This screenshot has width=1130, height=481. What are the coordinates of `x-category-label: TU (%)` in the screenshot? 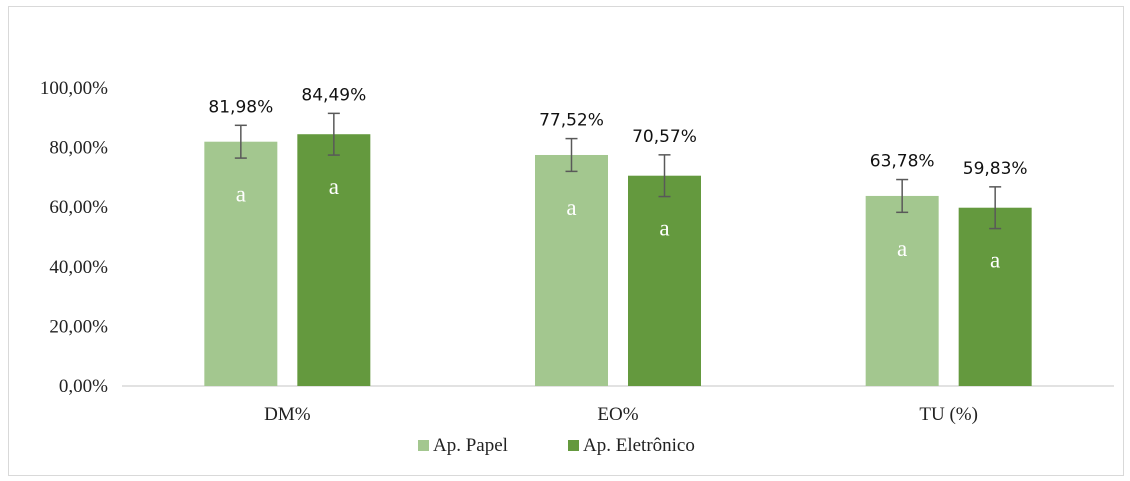 It's located at (948, 414).